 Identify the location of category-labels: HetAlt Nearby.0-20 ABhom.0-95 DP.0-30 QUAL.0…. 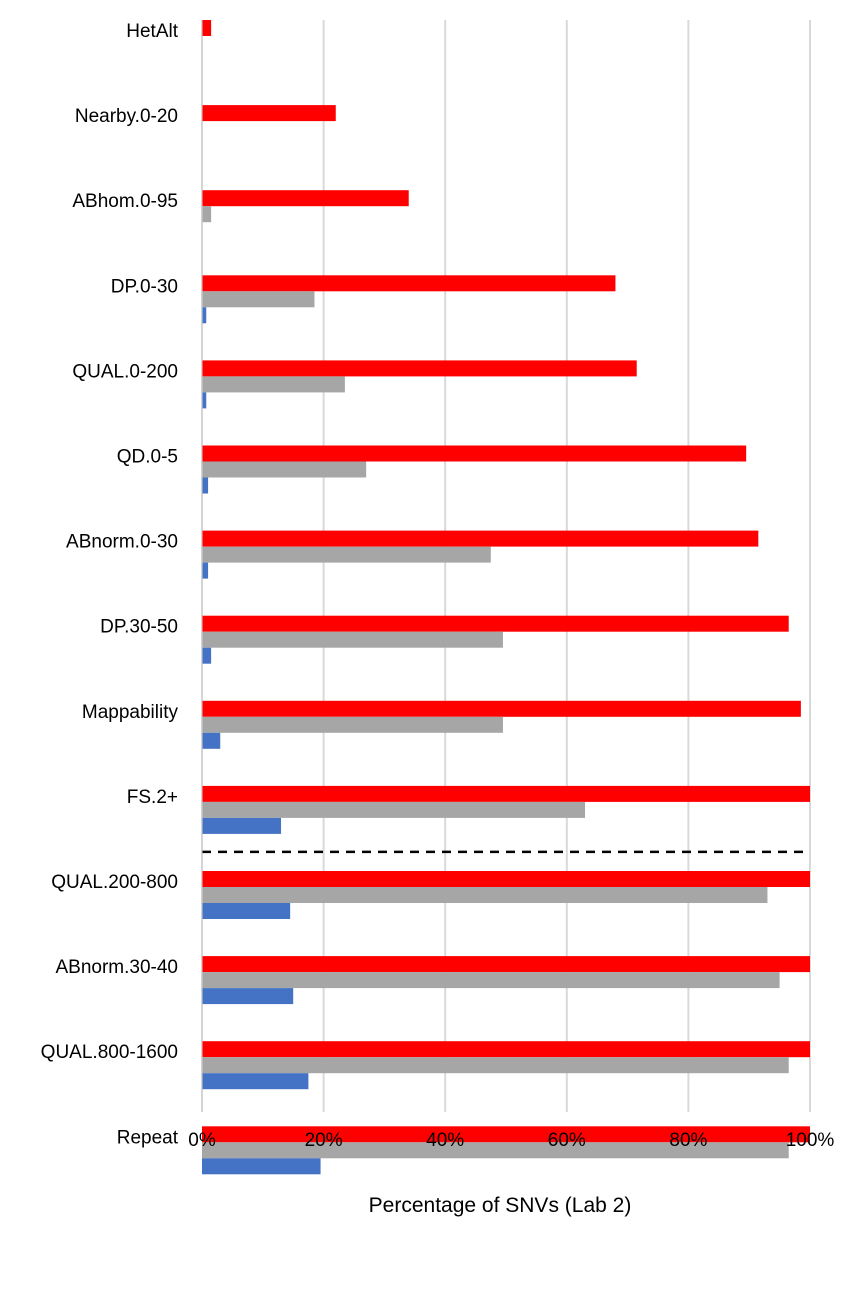
(110, 584).